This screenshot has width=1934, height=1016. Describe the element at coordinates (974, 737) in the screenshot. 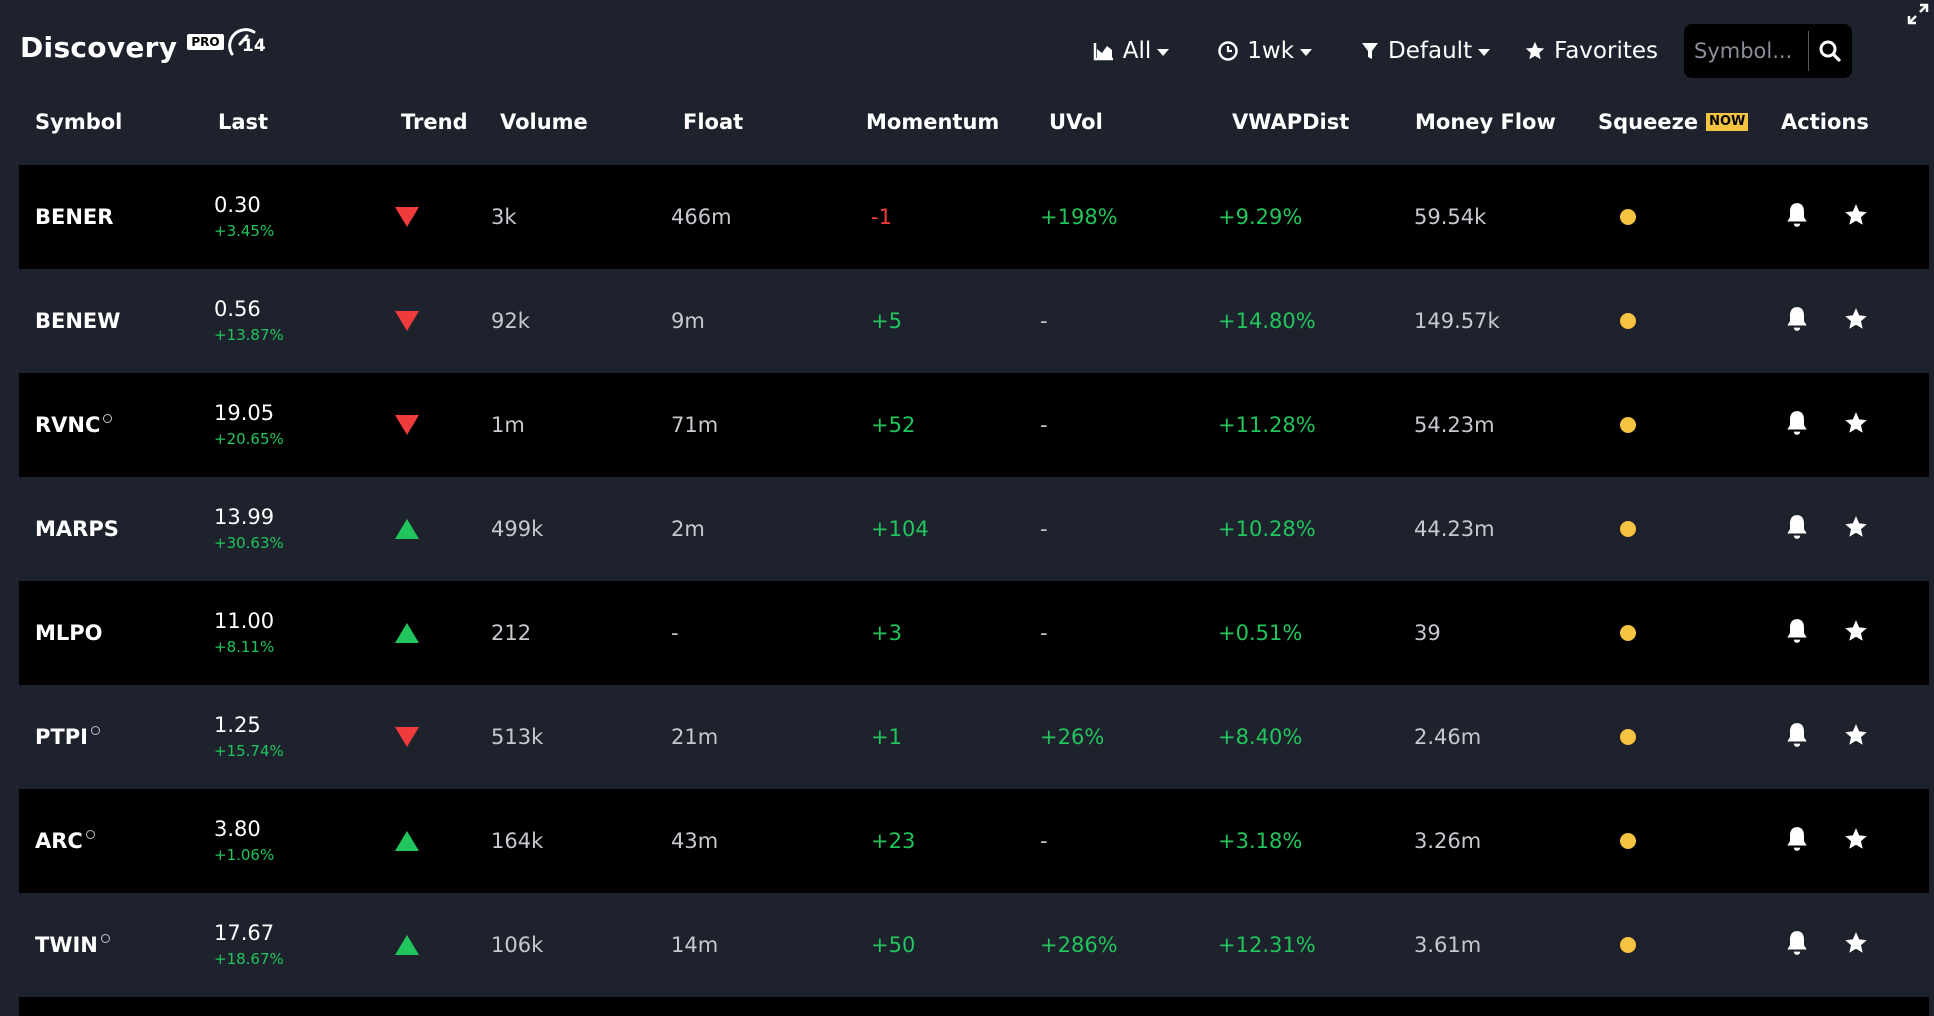

I see `table-row: PTPI 1.25 +15.74% 513k 21m +1 +26% +8.40% 2.46m` at that location.